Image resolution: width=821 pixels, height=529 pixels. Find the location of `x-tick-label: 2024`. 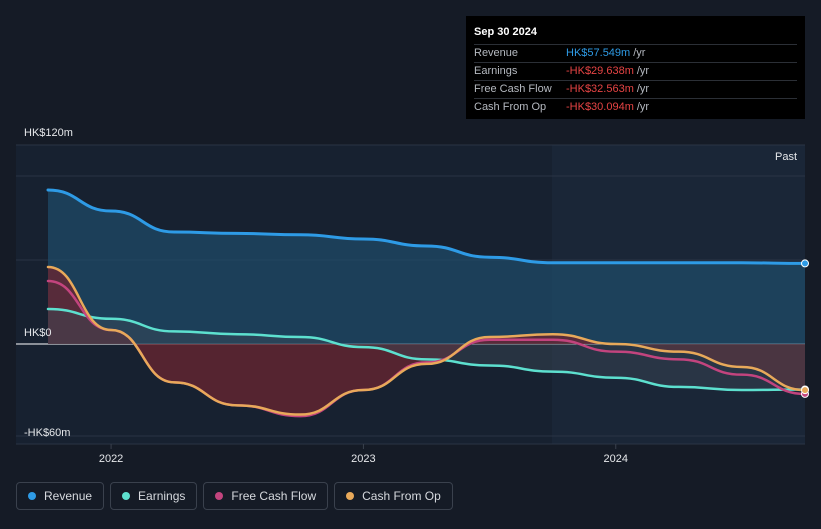

x-tick-label: 2024 is located at coordinates (616, 459).